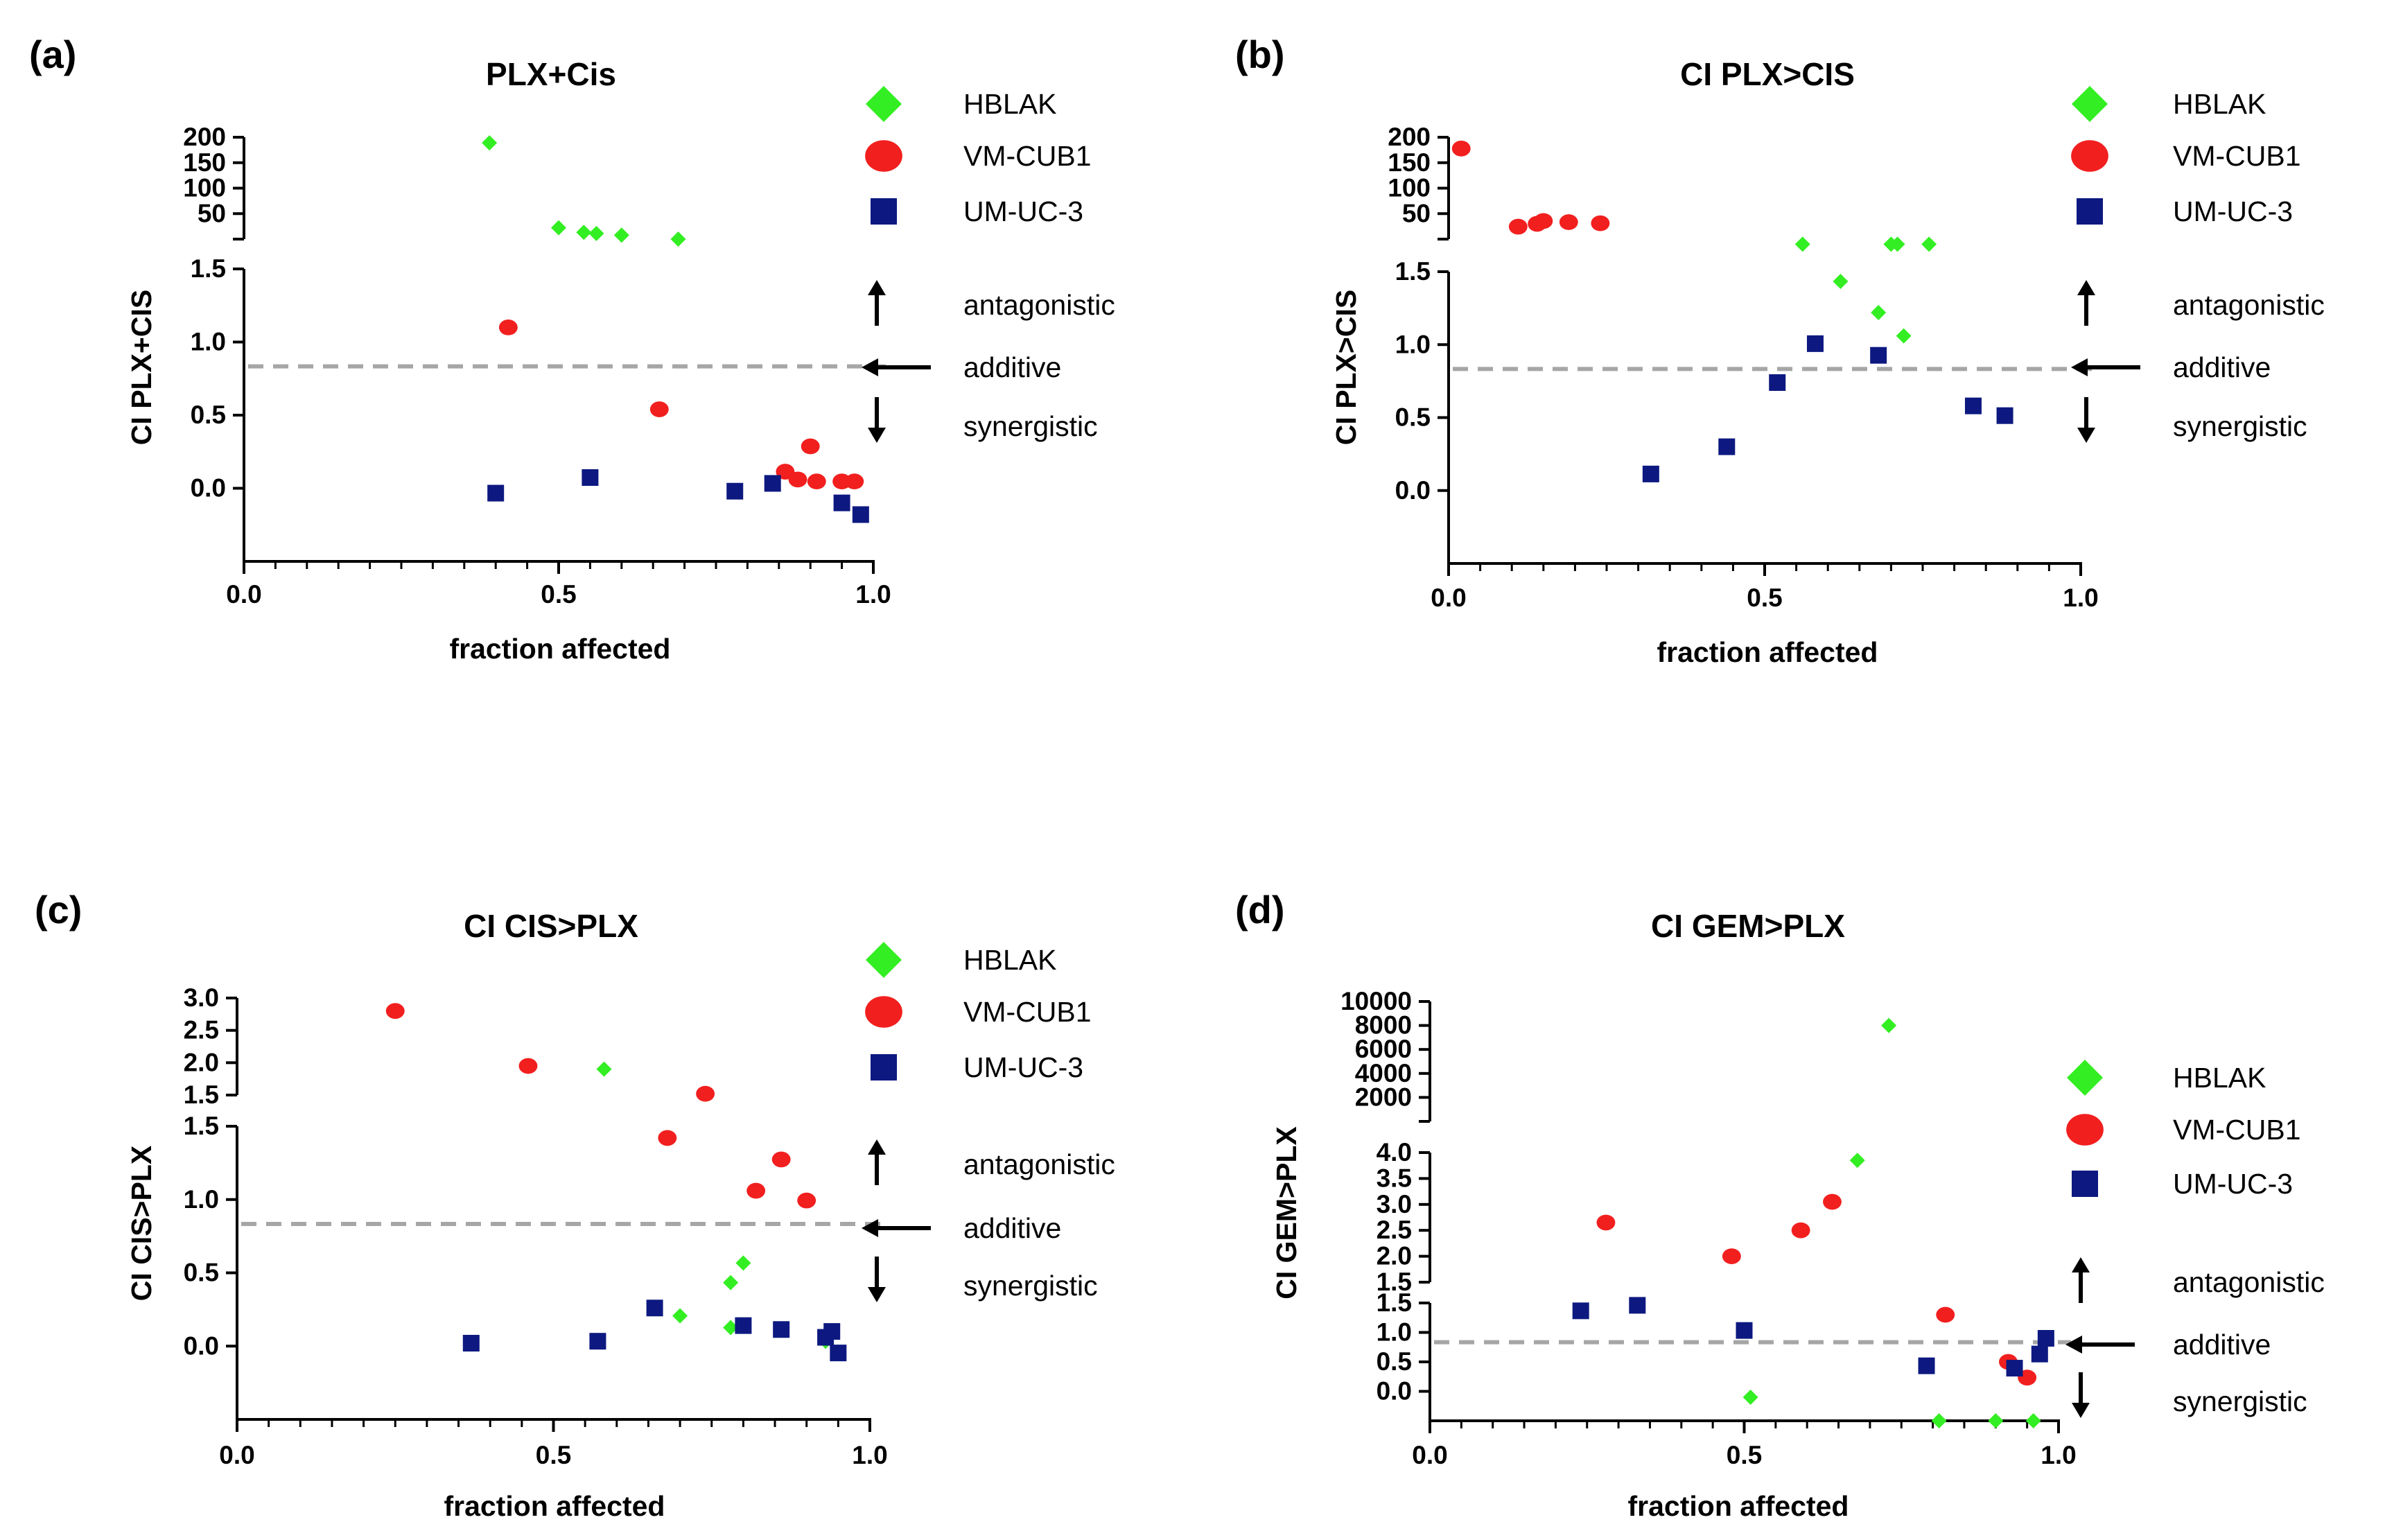 Image resolution: width=2385 pixels, height=1540 pixels. Describe the element at coordinates (1409, 188) in the screenshot. I see `panel-b-y-tick-label-1-1: 100` at that location.